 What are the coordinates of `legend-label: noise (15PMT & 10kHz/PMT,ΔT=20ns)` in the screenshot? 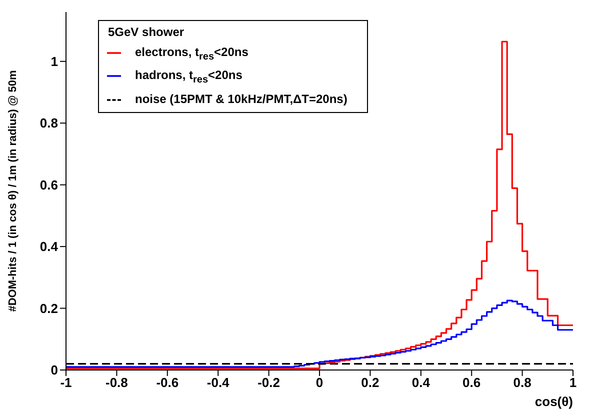 It's located at (241, 99).